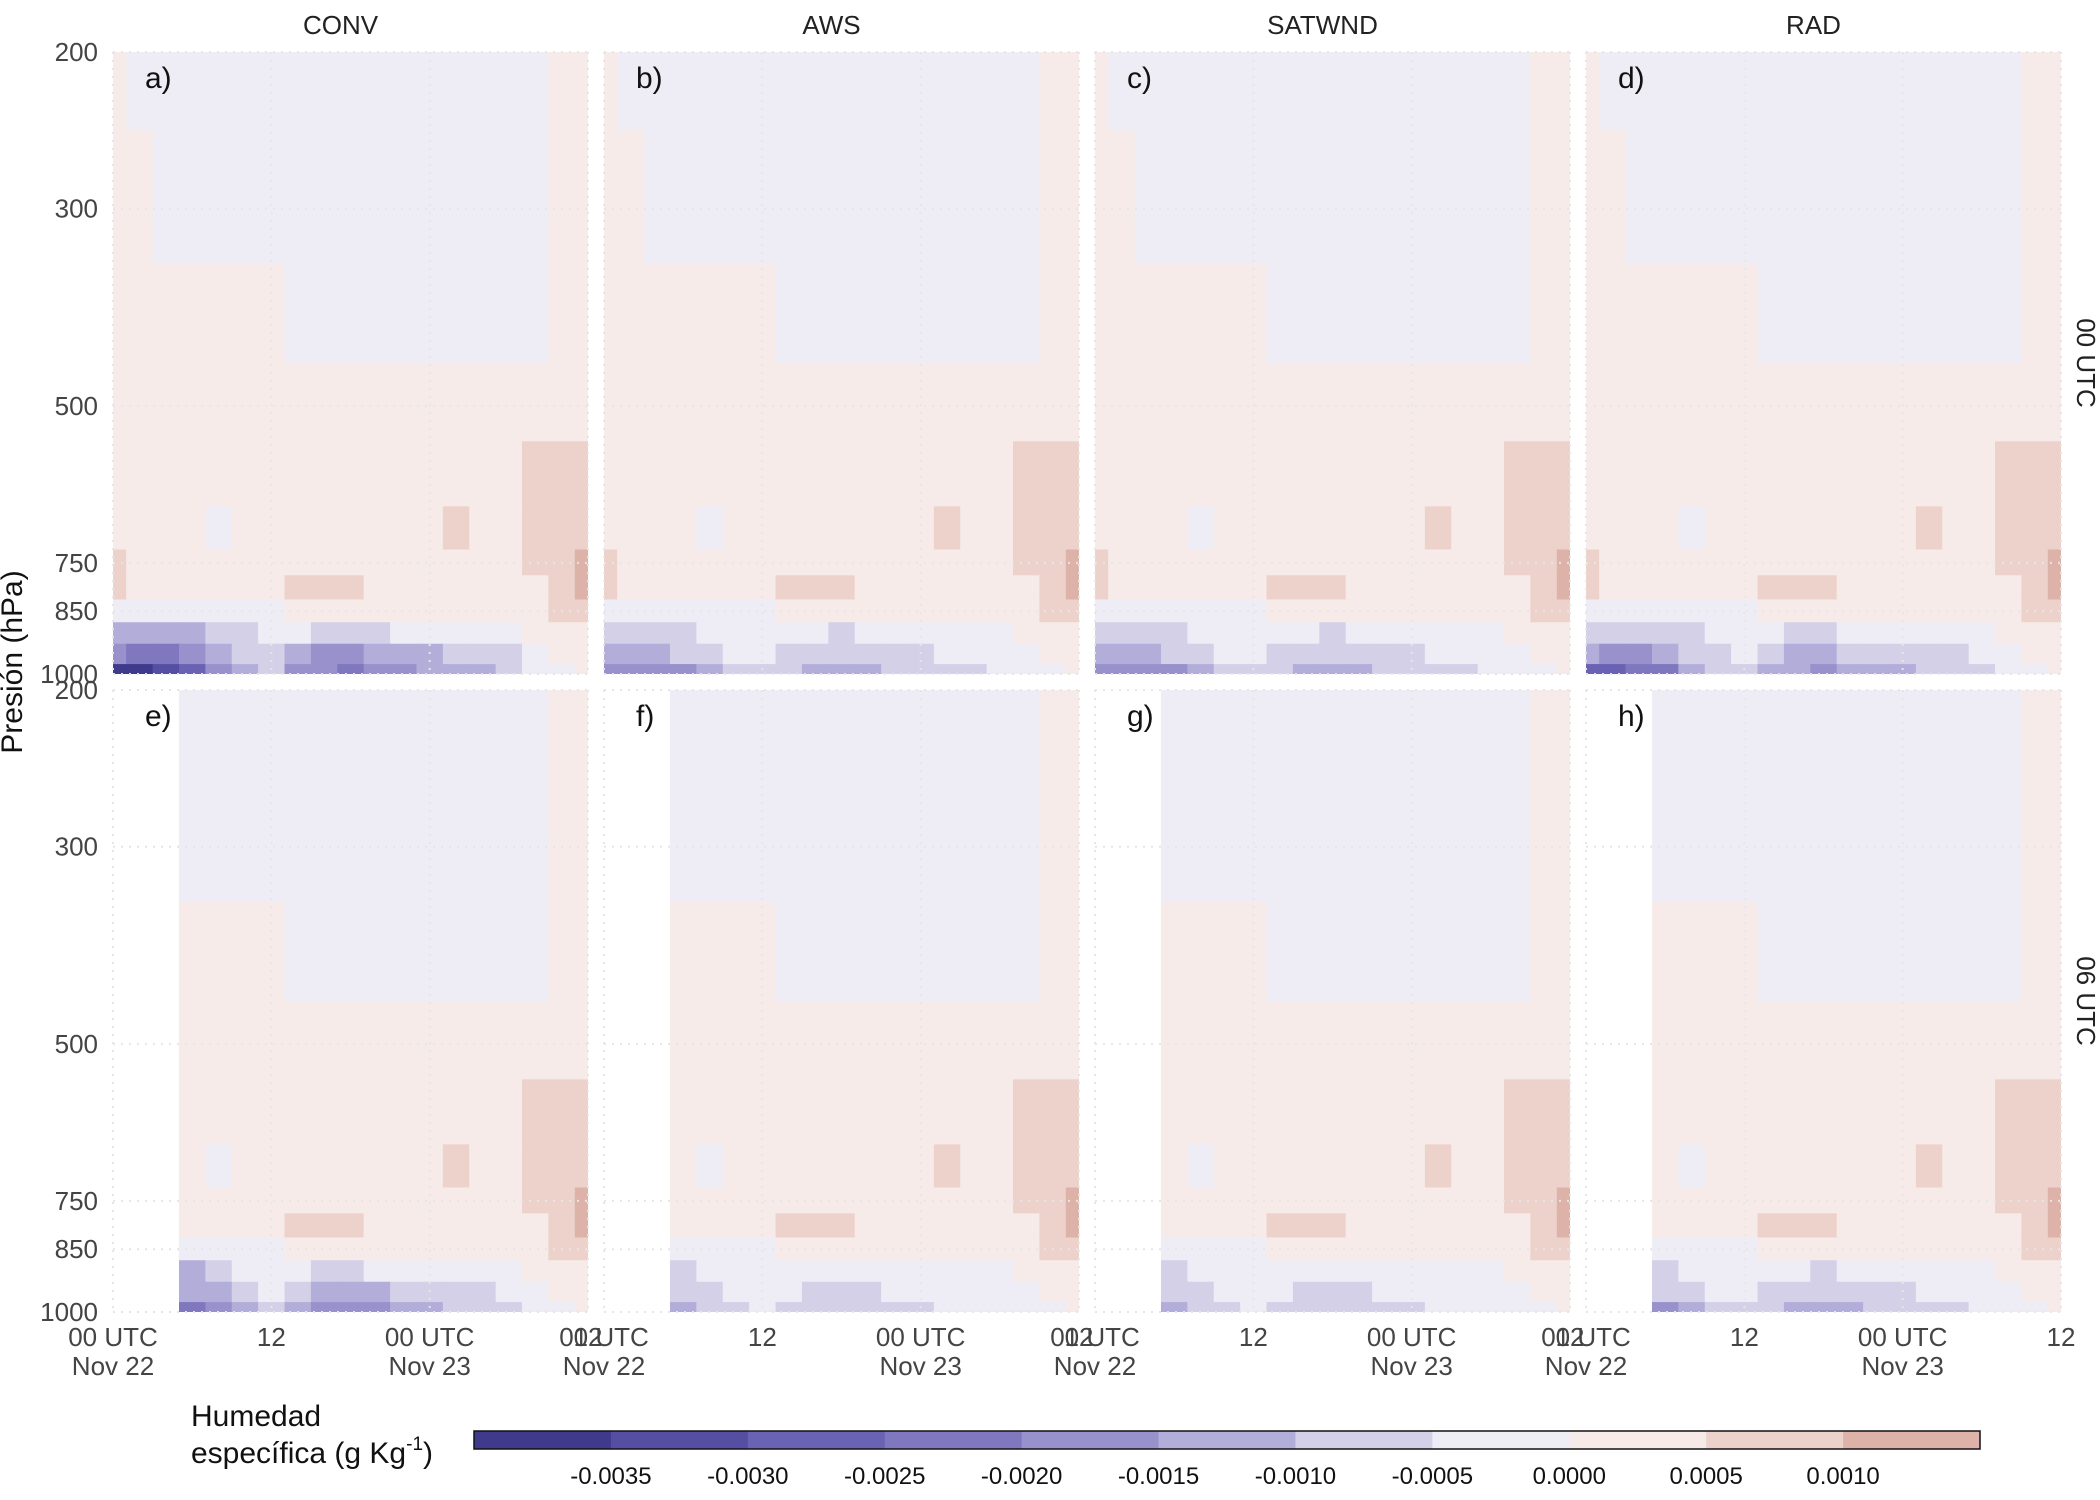 This screenshot has width=2100, height=1500. Describe the element at coordinates (1332, 1001) in the screenshot. I see `panel-g: g)` at that location.